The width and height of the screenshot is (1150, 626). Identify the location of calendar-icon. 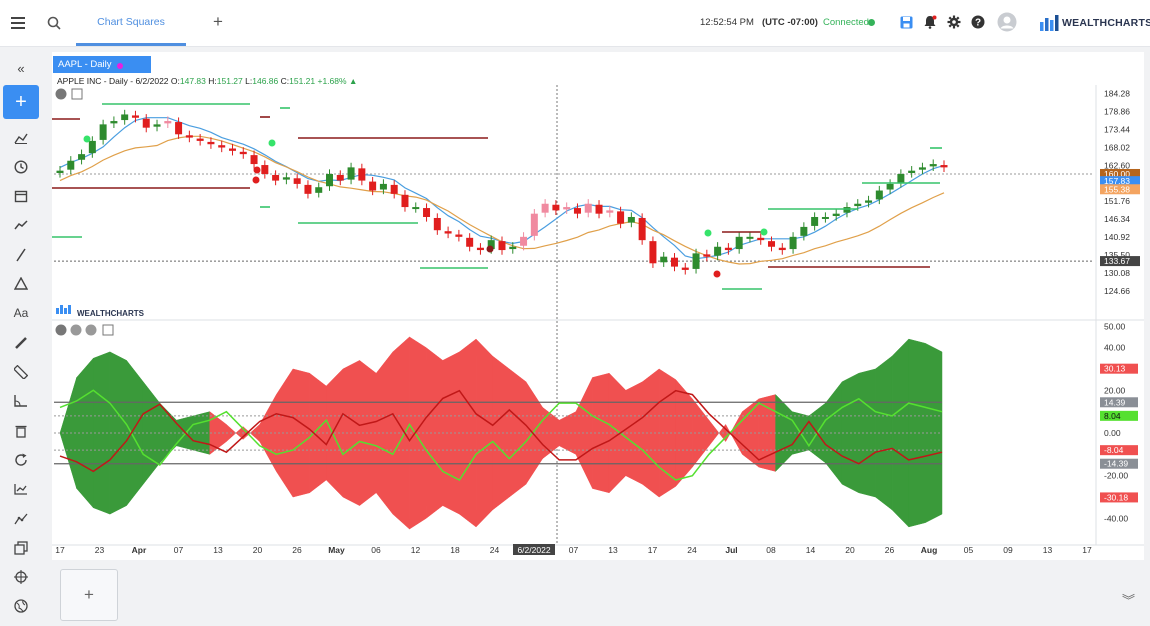
(21, 196).